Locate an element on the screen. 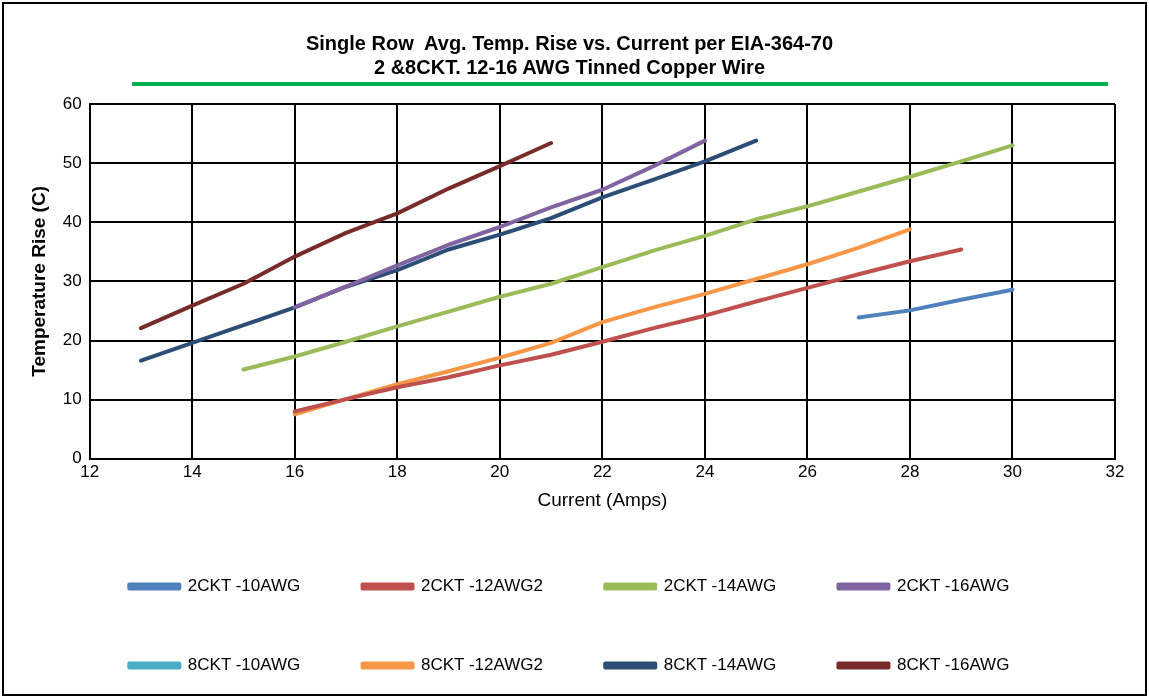  x-tick-label: 16 is located at coordinates (295, 471).